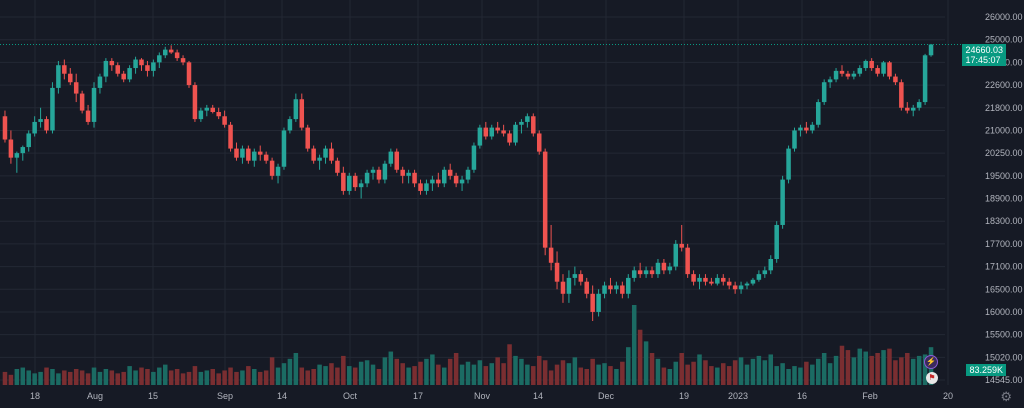 The width and height of the screenshot is (1024, 408). What do you see at coordinates (606, 396) in the screenshot?
I see `time-tick-label: Dec` at bounding box center [606, 396].